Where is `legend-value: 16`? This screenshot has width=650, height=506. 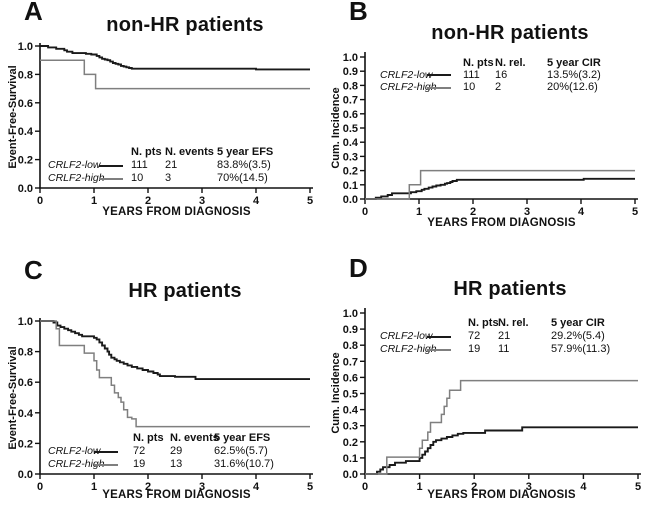 legend-value: 16 is located at coordinates (501, 75).